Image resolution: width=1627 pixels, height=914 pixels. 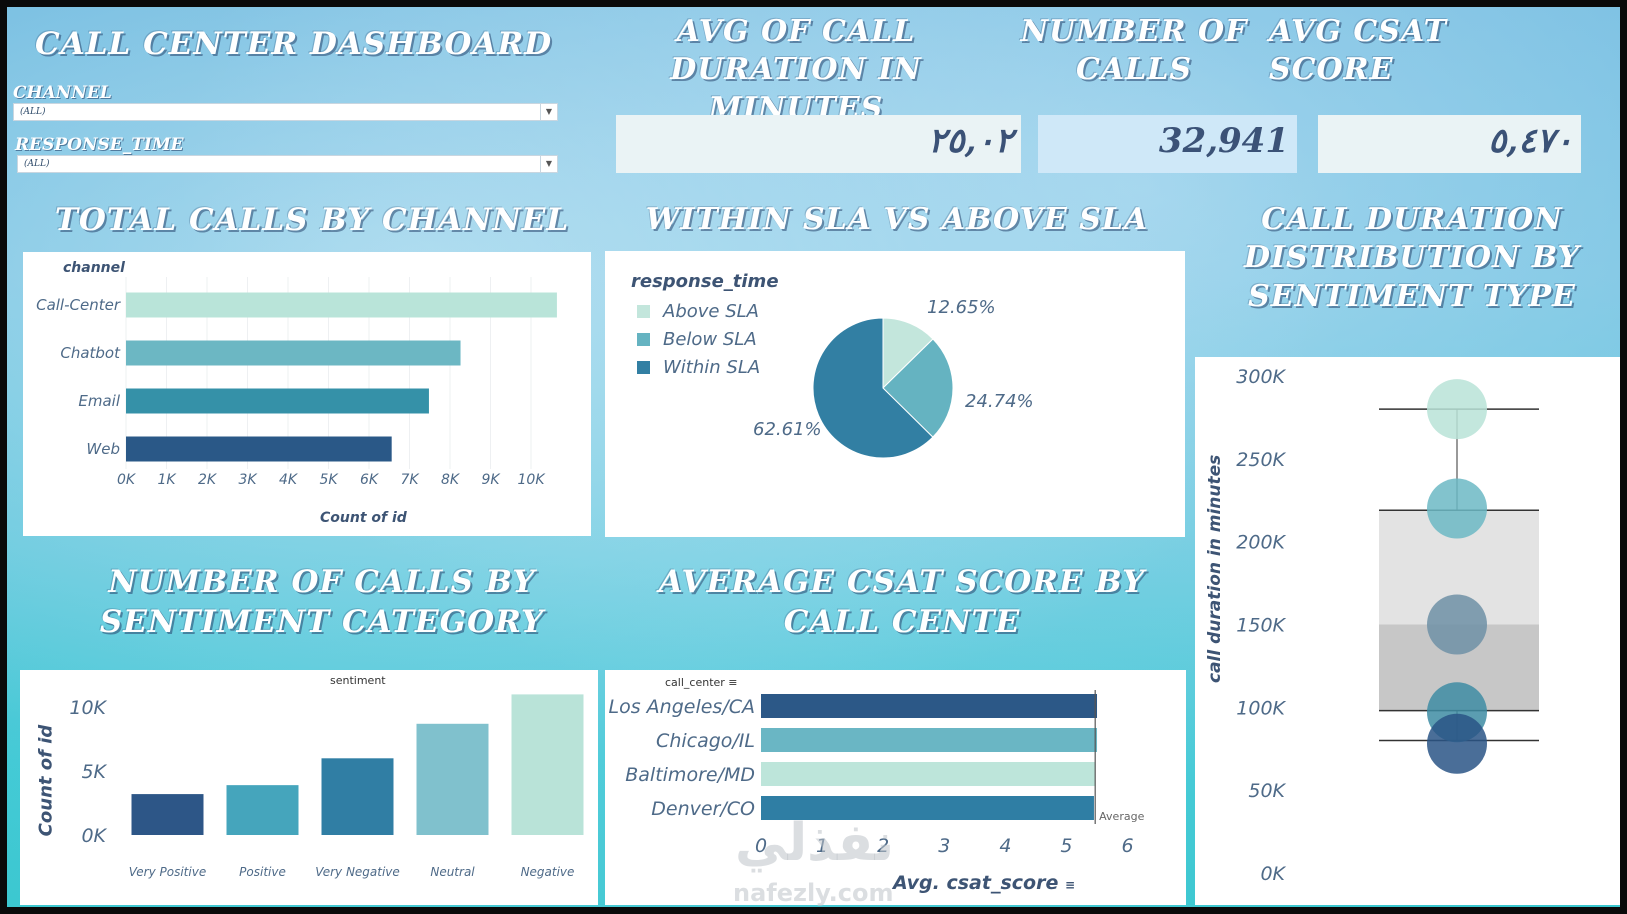 What do you see at coordinates (341, 305) in the screenshot?
I see `bar-call-center` at bounding box center [341, 305].